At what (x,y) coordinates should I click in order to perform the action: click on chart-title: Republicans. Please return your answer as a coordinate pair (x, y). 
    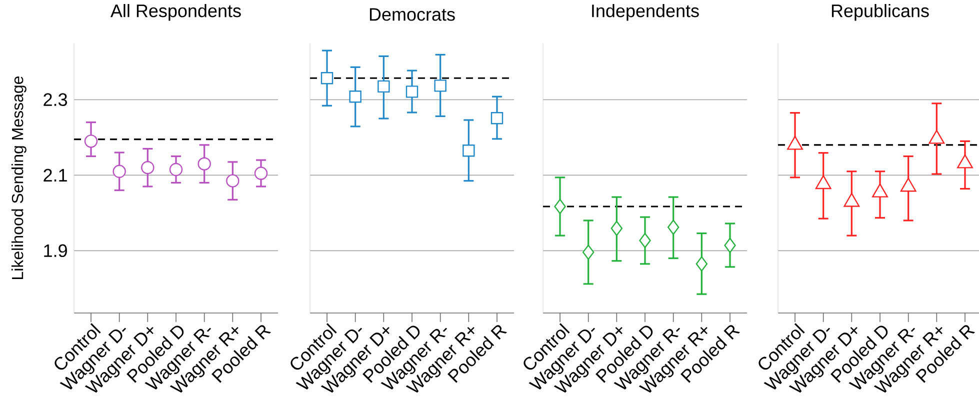
    Looking at the image, I should click on (880, 12).